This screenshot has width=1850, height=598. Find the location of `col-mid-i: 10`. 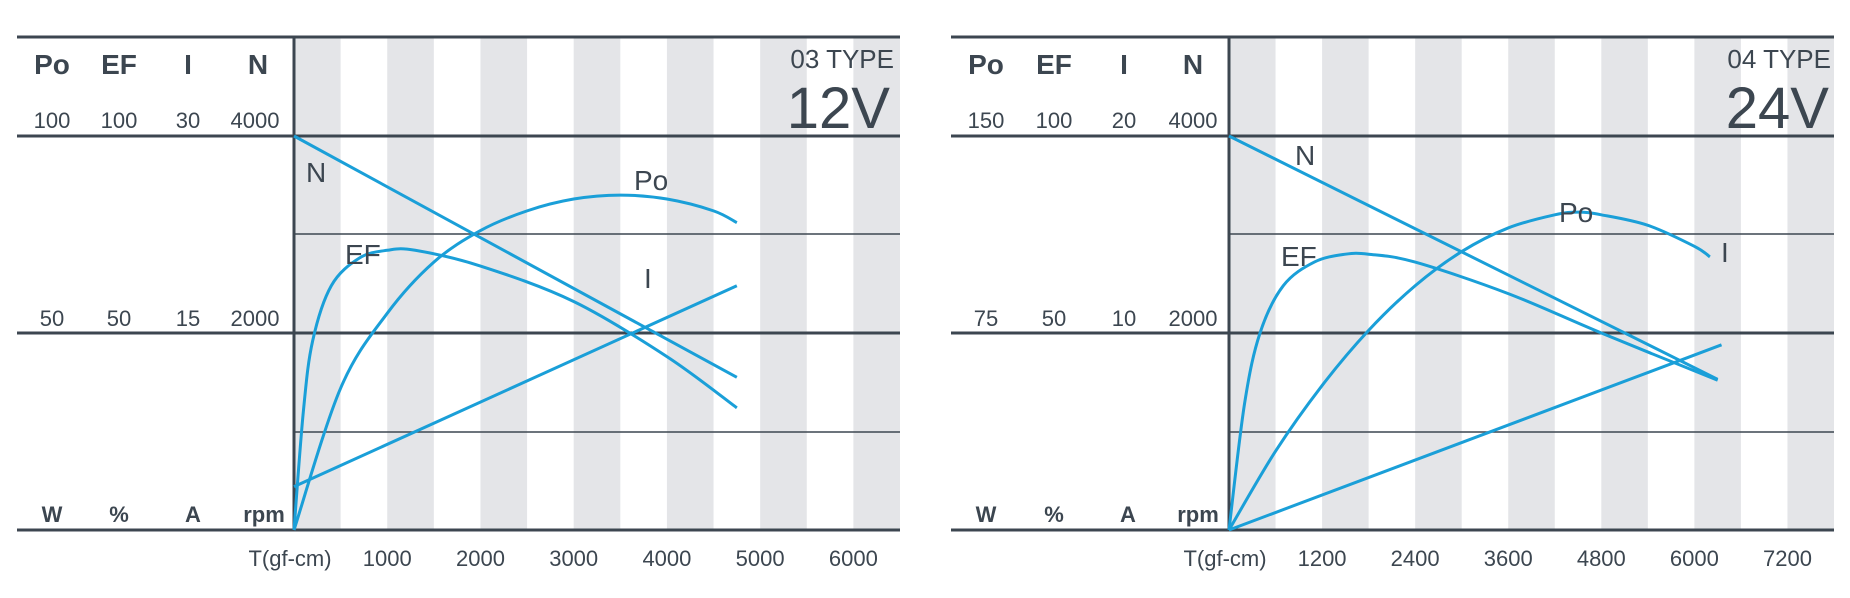

col-mid-i: 10 is located at coordinates (1124, 318).